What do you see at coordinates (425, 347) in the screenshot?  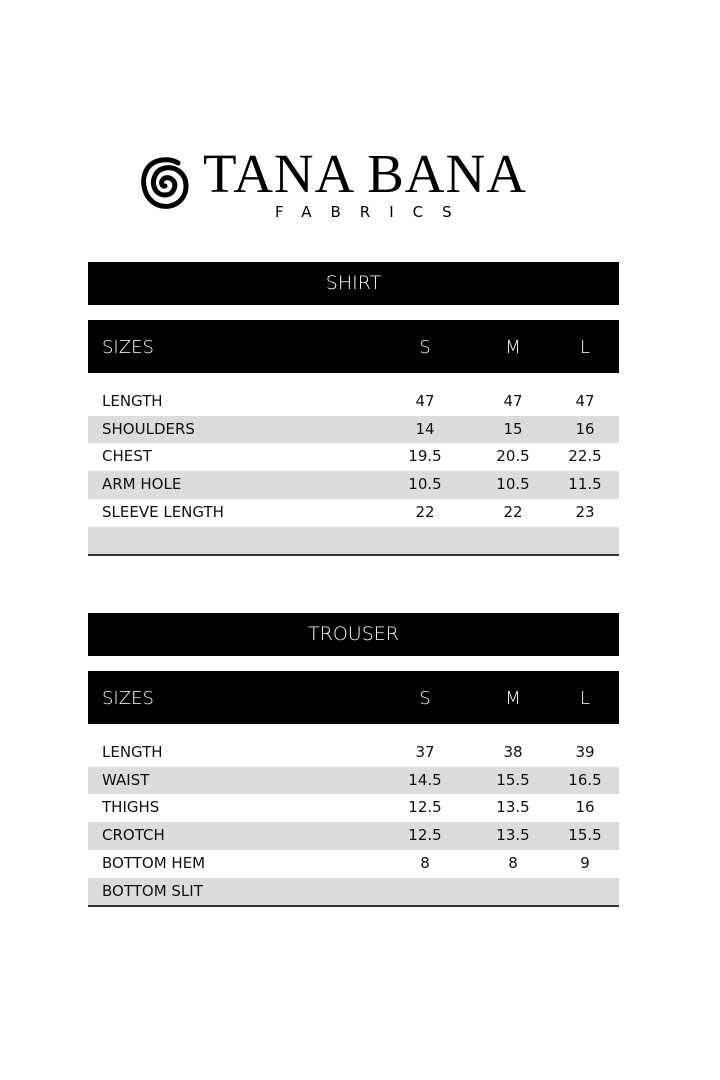 I see `shirt-header-1: S` at bounding box center [425, 347].